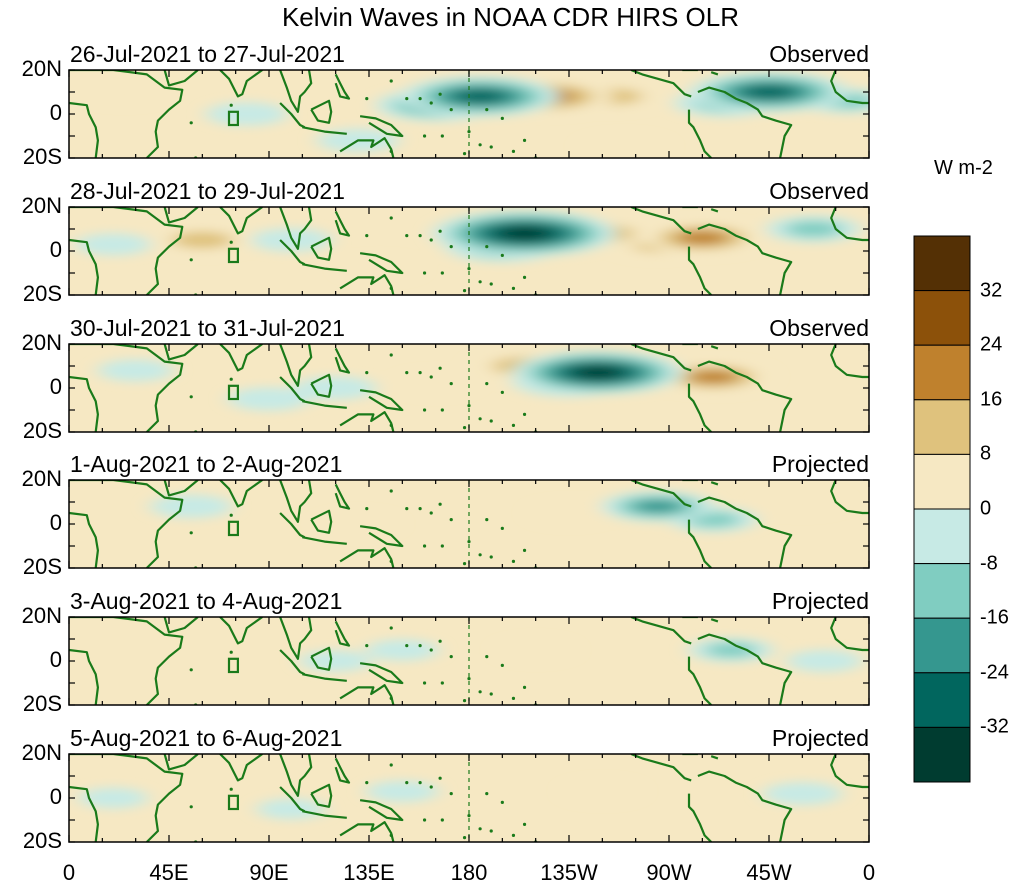  I want to click on latitude-label: 0, so click(55, 522).